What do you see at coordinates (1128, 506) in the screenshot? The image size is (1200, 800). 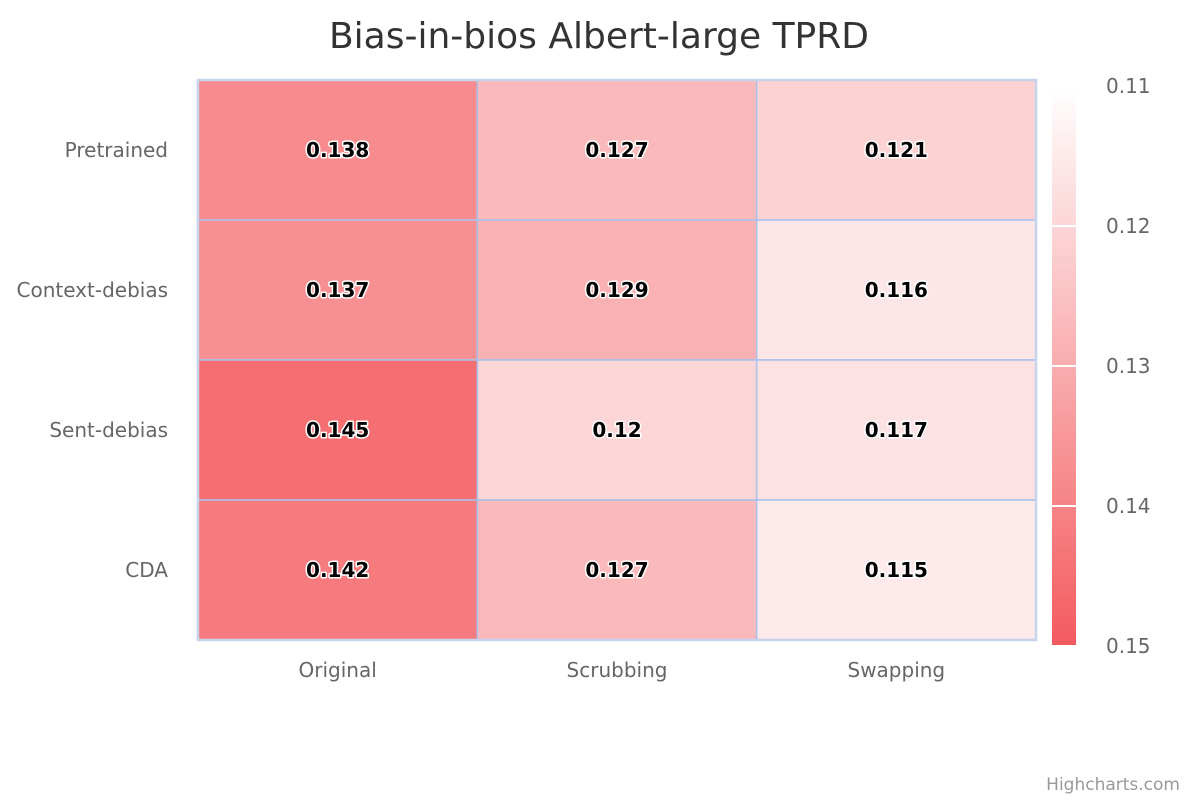 I see `color-scale-tick-label: 0.14` at bounding box center [1128, 506].